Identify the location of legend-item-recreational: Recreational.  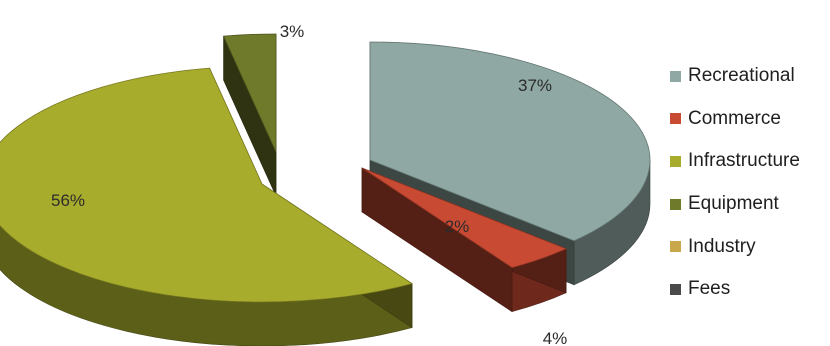
(750, 76).